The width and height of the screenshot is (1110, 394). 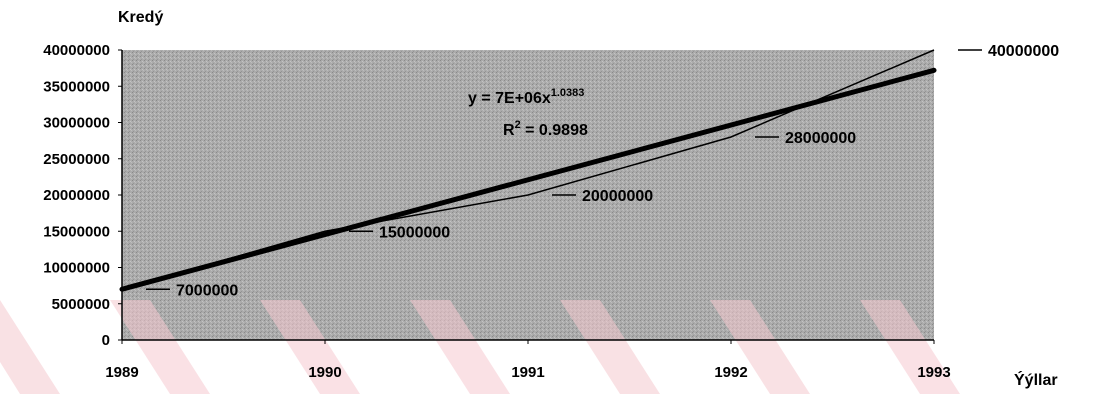 I want to click on data-label-text: 40000000, so click(x=1023, y=51).